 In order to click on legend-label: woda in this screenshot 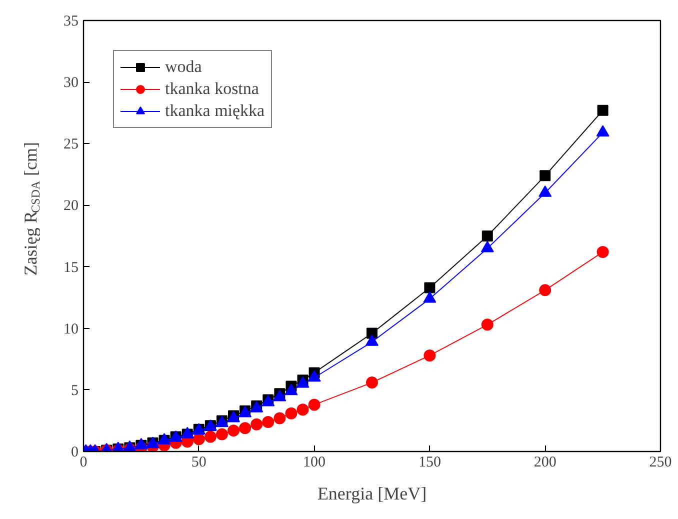, I will do `click(183, 67)`.